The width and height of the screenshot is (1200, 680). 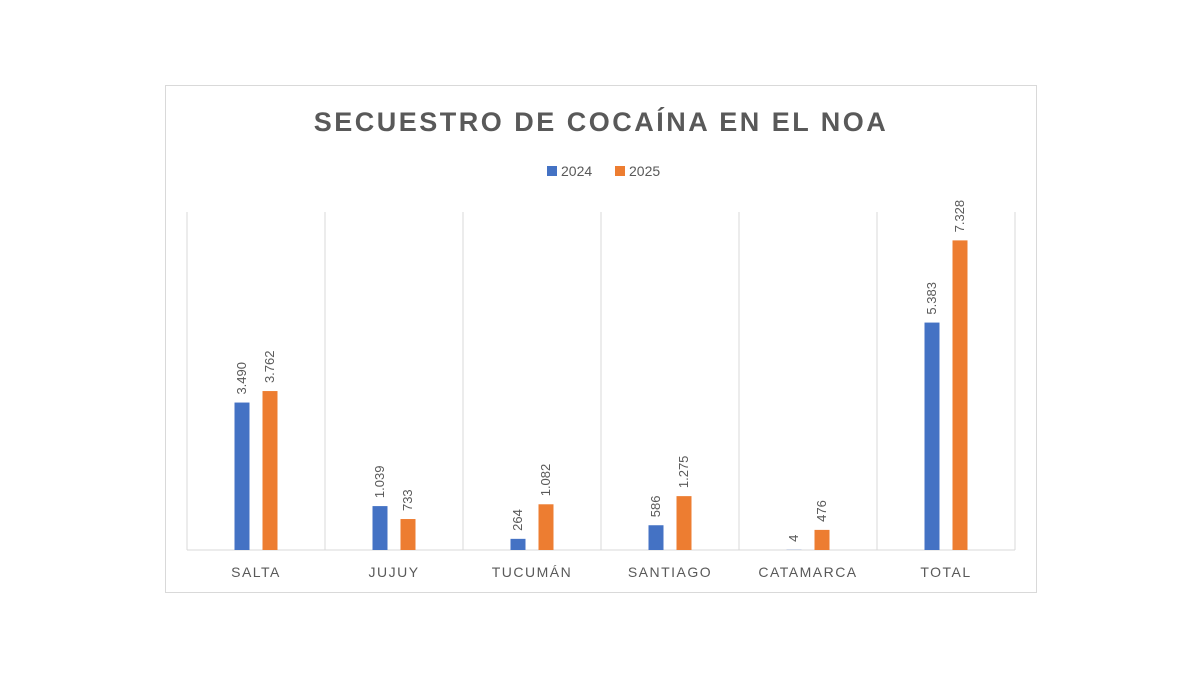 What do you see at coordinates (532, 572) in the screenshot?
I see `category-label-2: TUCUMÁN` at bounding box center [532, 572].